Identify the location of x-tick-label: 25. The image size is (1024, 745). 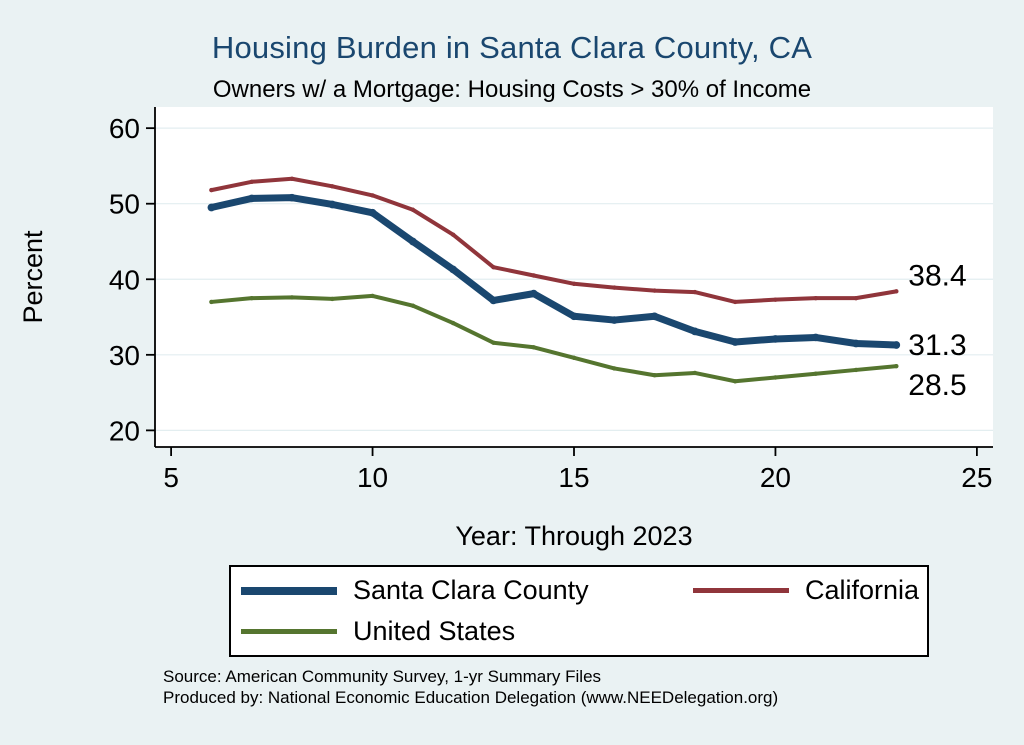
(976, 477).